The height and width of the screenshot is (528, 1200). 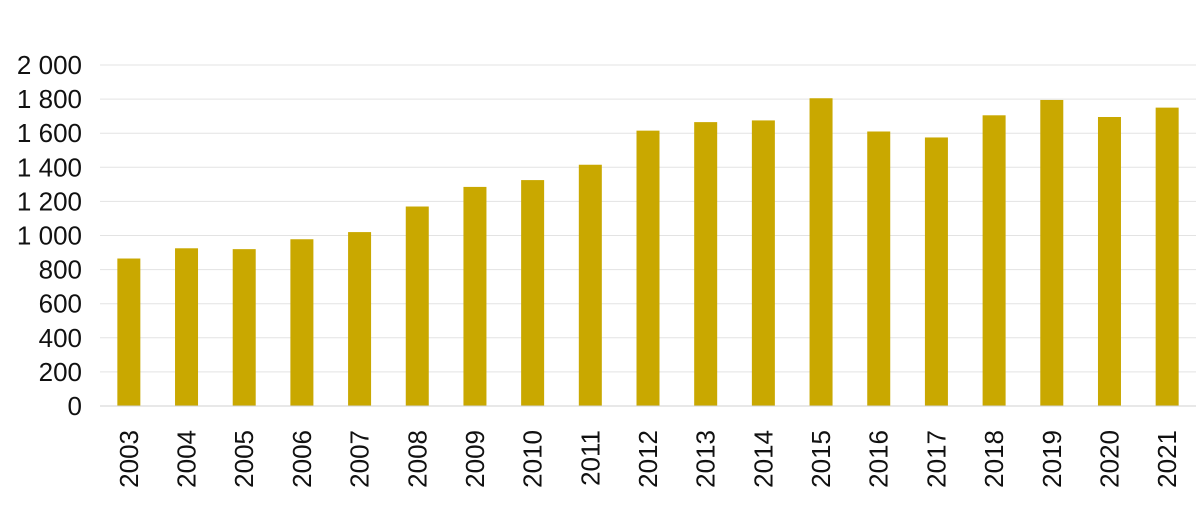 I want to click on bar-2011, so click(x=590, y=285).